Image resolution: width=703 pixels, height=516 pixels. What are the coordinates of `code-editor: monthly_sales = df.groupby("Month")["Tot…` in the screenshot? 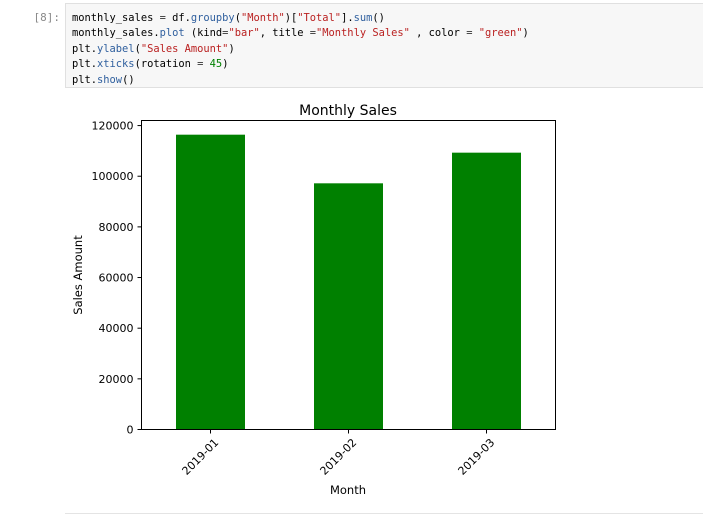 It's located at (384, 46).